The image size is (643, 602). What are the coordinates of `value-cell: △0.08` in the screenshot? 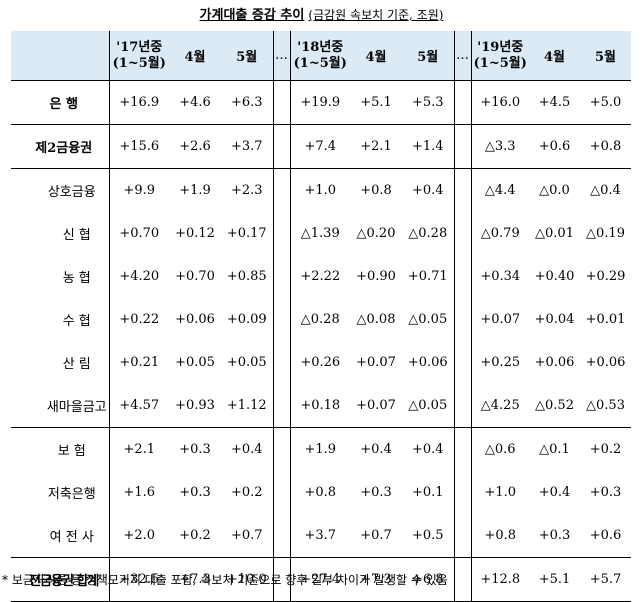 It's located at (376, 319).